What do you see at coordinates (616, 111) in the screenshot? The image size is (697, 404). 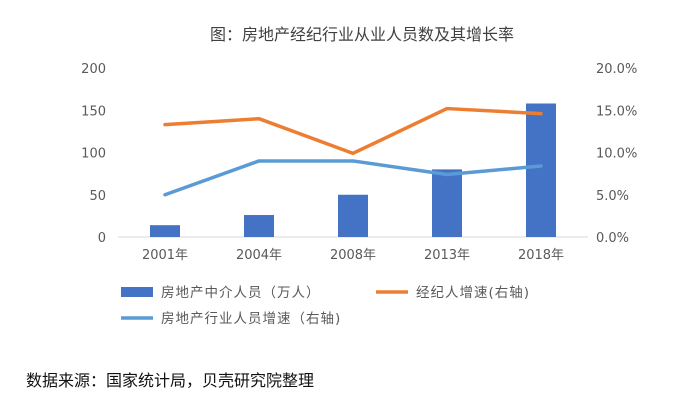 I see `right-tick-label: 15.0%` at bounding box center [616, 111].